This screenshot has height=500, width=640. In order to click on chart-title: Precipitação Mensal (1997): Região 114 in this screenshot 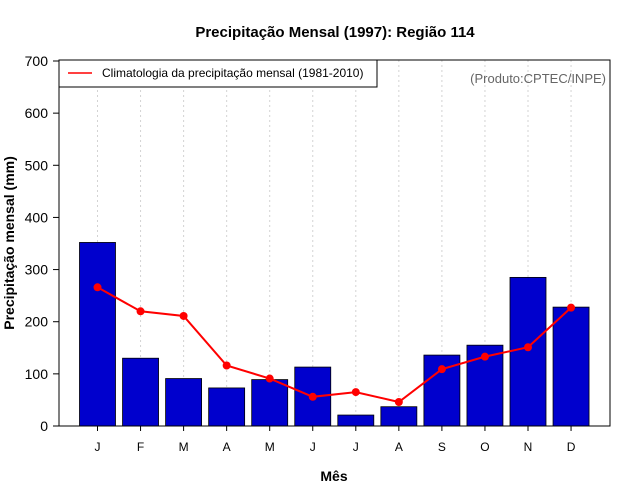, I will do `click(335, 32)`.